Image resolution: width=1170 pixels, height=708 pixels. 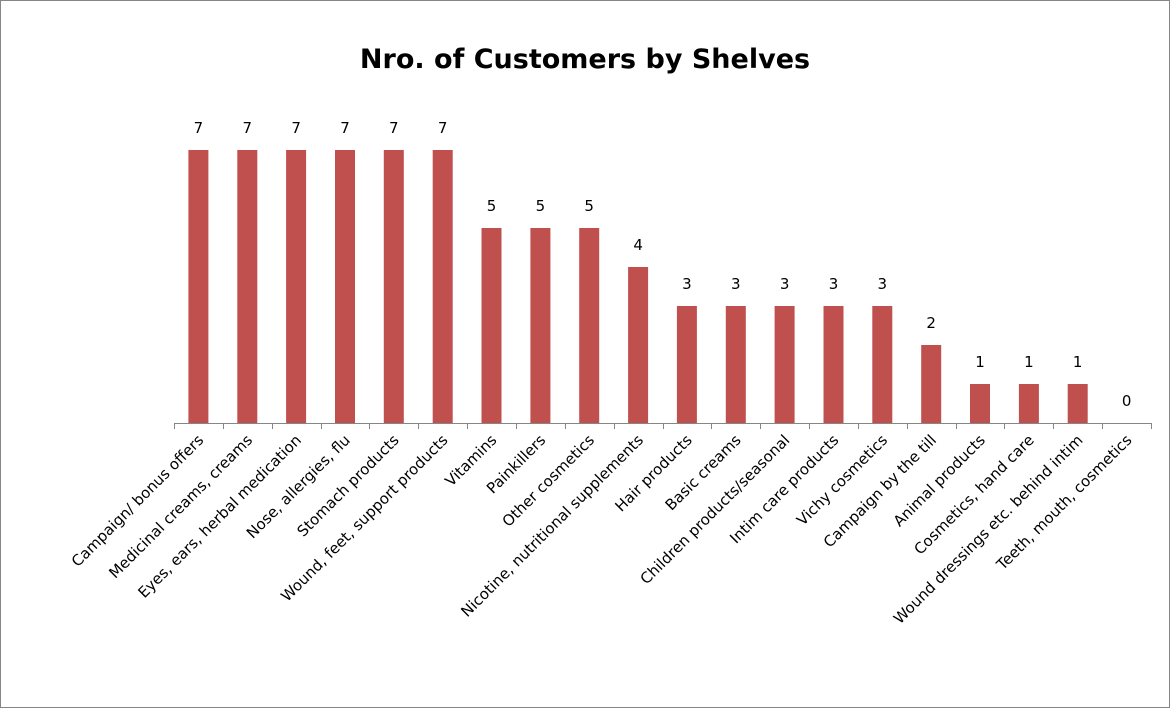 I want to click on x-tick-label: Animal products, so click(x=939, y=480).